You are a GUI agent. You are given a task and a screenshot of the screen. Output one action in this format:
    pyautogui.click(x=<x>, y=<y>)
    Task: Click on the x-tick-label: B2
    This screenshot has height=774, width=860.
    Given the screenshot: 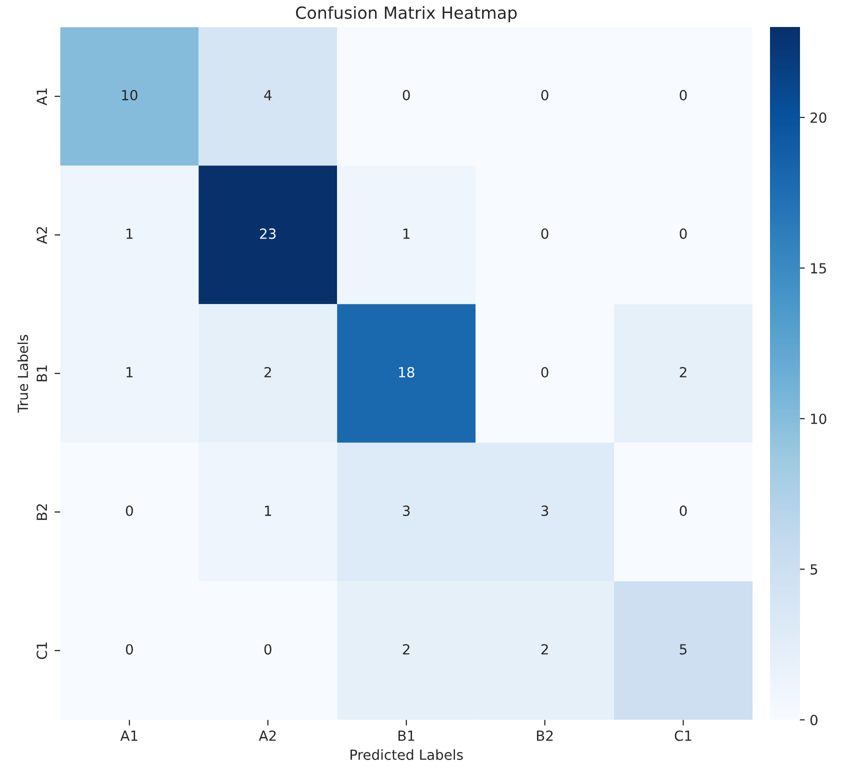 What is the action you would take?
    pyautogui.click(x=544, y=735)
    